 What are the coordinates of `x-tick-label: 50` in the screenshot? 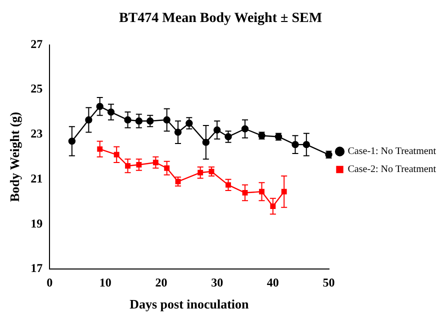 It's located at (328, 282).